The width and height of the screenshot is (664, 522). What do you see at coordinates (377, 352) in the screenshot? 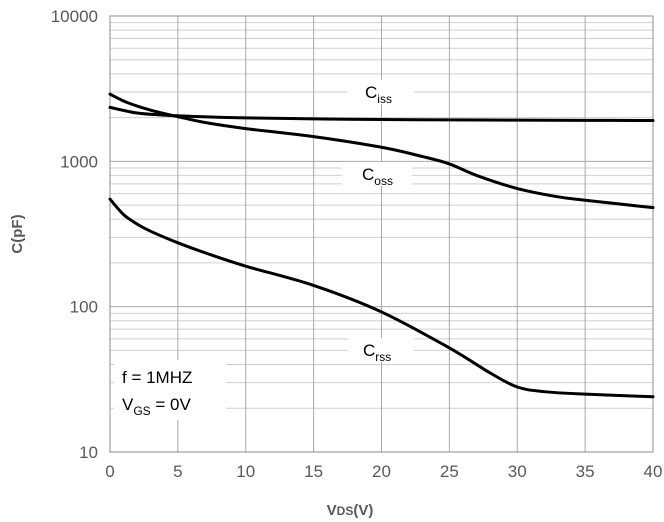
I see `crss-label: Crss` at bounding box center [377, 352].